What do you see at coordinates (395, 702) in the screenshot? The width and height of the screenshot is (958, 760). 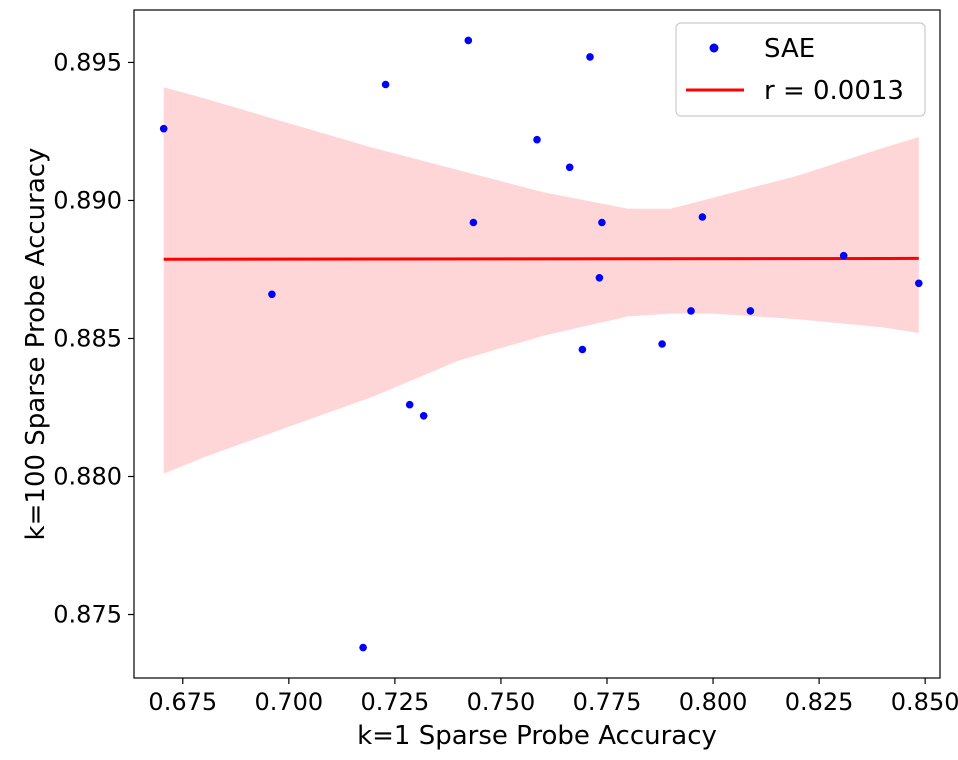 I see `x-tick-label: 0.725` at bounding box center [395, 702].